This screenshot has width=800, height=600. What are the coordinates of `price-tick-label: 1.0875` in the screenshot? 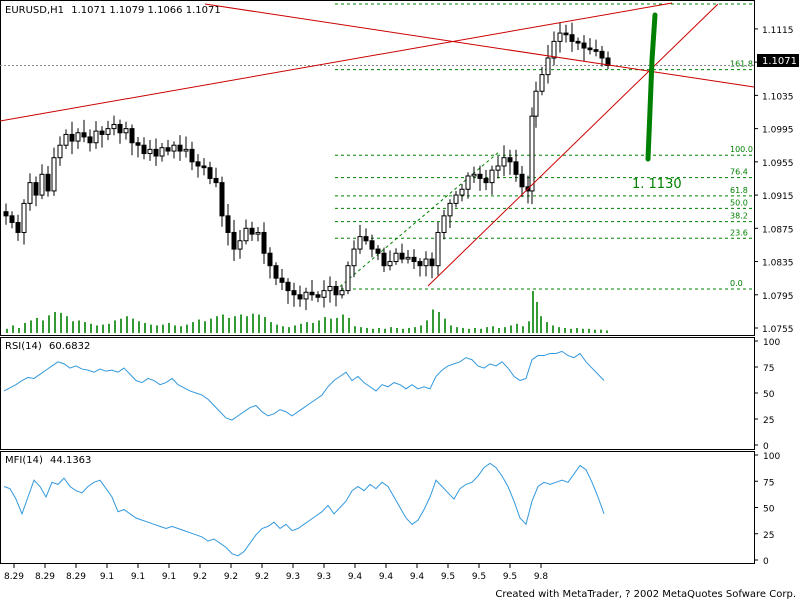 It's located at (778, 230).